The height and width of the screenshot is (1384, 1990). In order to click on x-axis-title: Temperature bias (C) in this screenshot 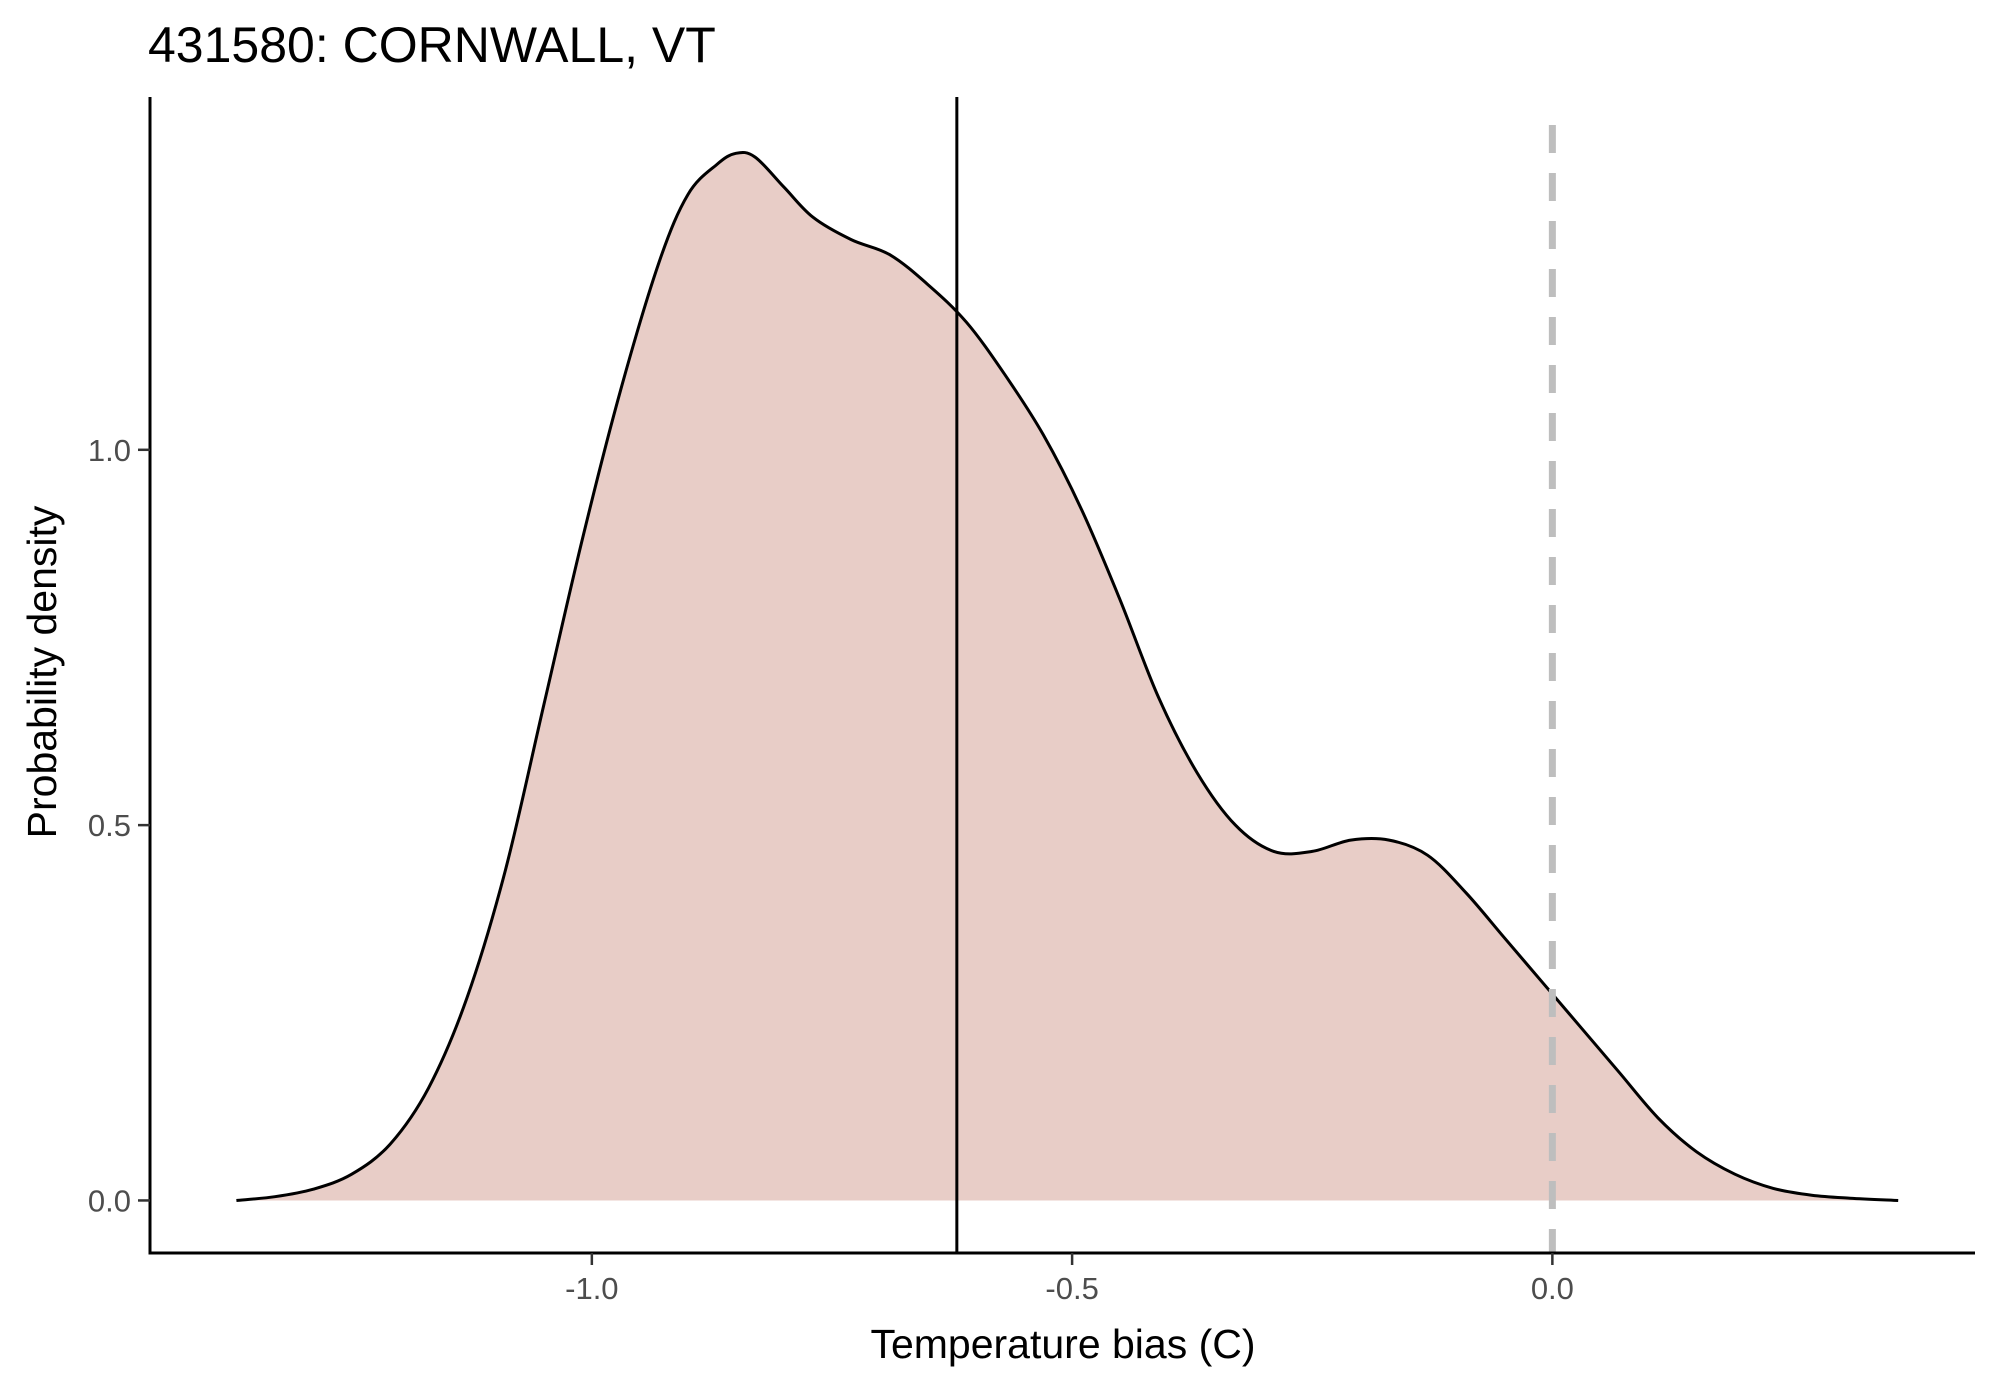, I will do `click(1062, 1344)`.